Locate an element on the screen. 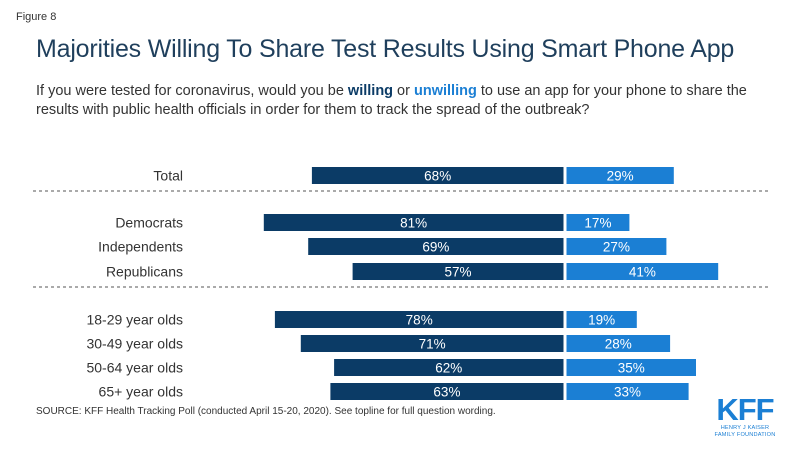 This screenshot has width=800, height=450. data-label-willing: 63% is located at coordinates (446, 392).